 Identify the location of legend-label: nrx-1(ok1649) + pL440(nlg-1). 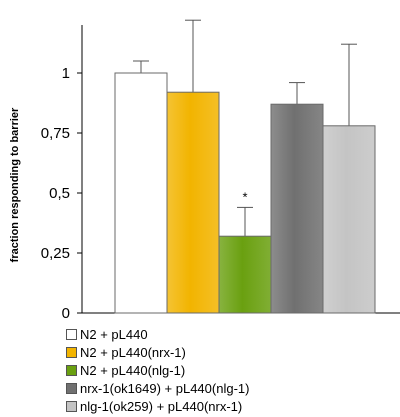
(165, 389).